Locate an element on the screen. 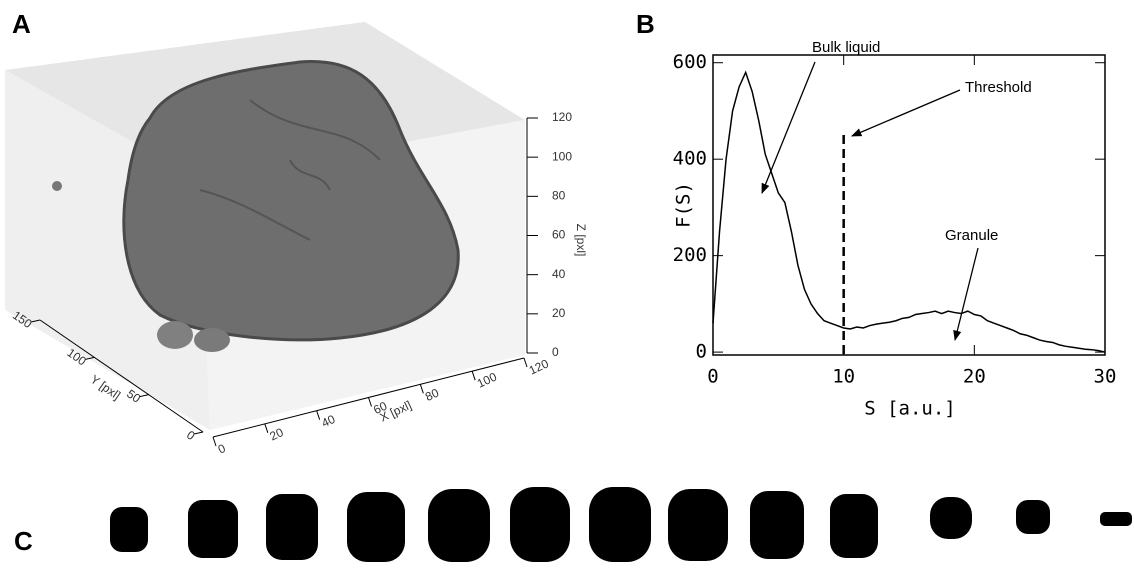  z-tick-label: 60 is located at coordinates (559, 235).